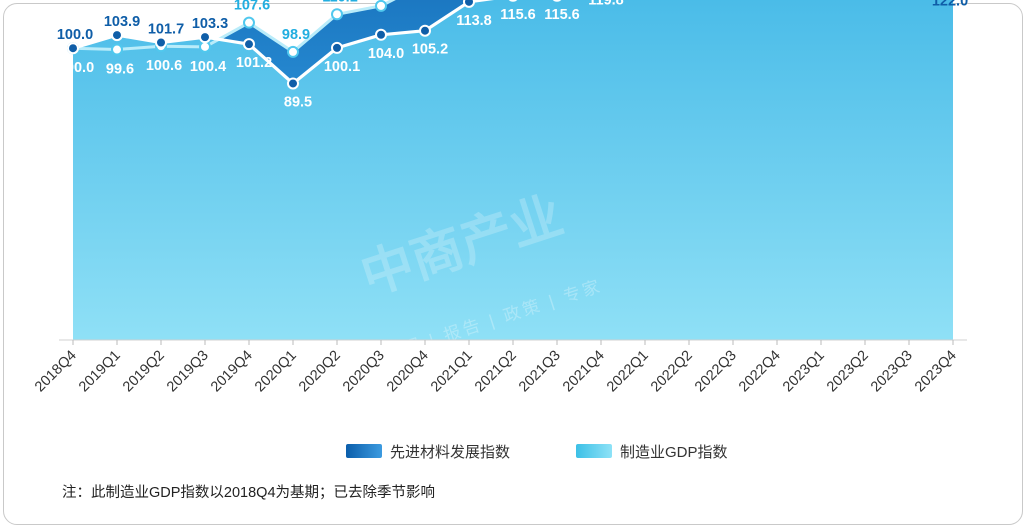  What do you see at coordinates (232, 372) in the screenshot?
I see `x-tick-label: 2019Q4` at bounding box center [232, 372].